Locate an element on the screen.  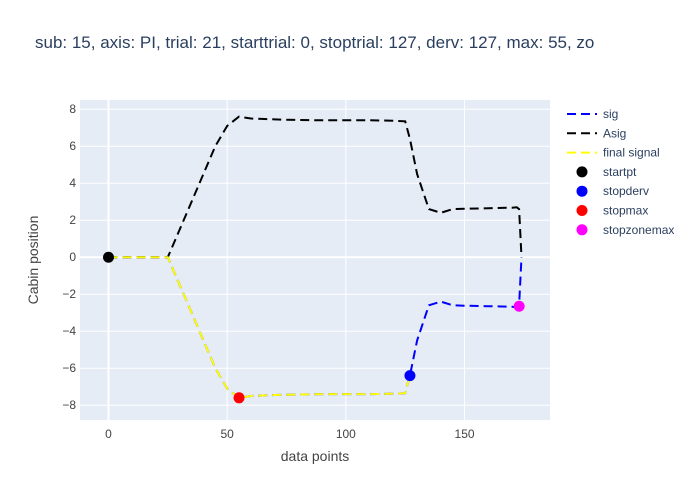
legend-item-stopzonemax: stopzonemax is located at coordinates (625, 230).